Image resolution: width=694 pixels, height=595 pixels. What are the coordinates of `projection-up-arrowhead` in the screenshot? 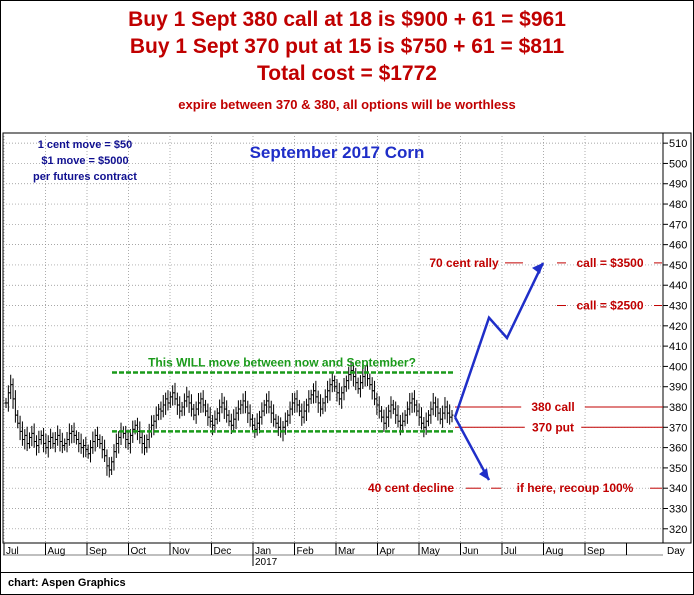 It's located at (537, 268).